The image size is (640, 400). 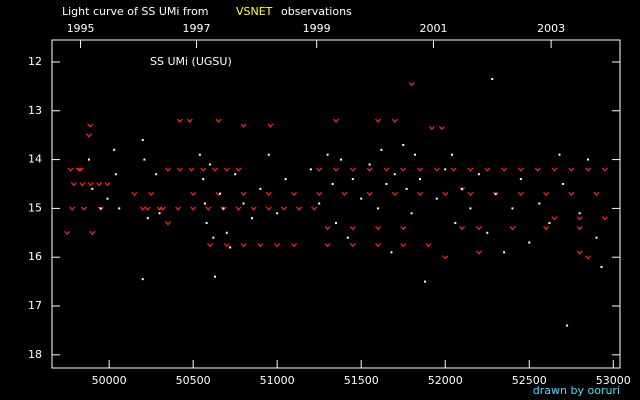 I want to click on x2-tick-label: 2001, so click(x=433, y=28).